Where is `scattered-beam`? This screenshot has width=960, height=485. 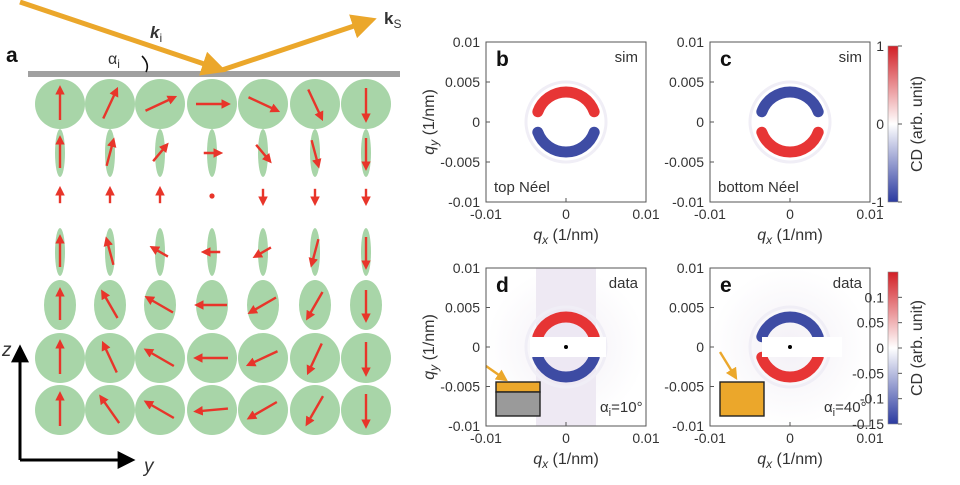 scattered-beam is located at coordinates (297, 45).